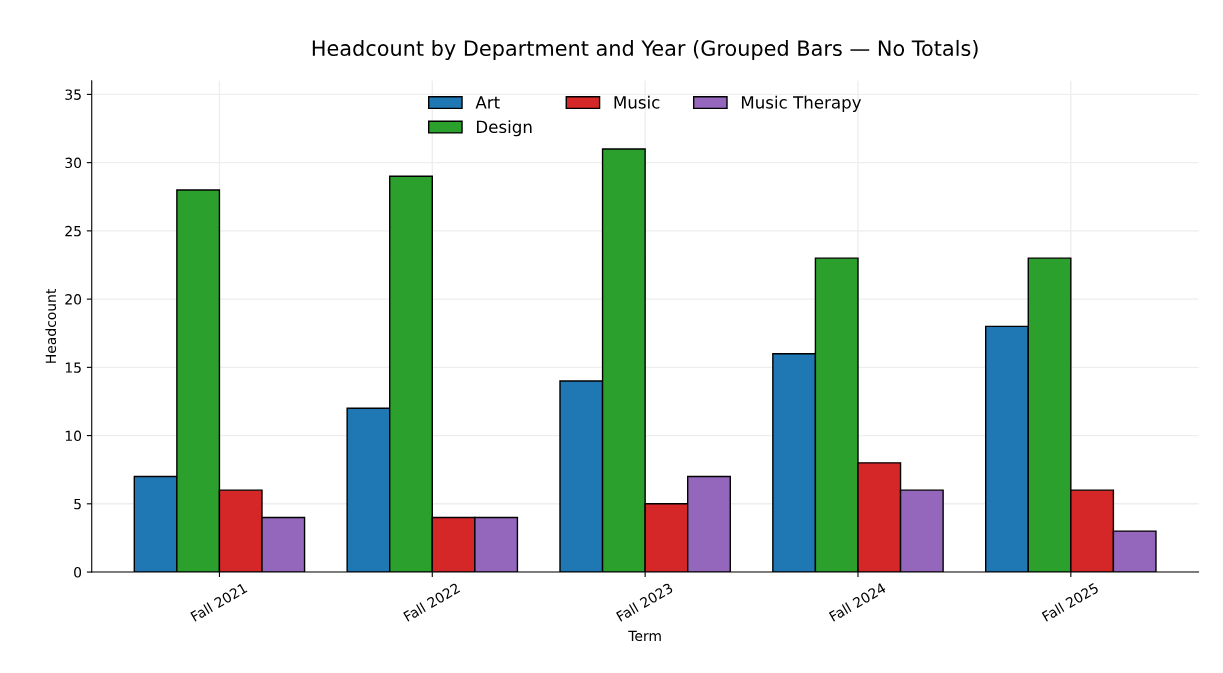 Image resolution: width=1223 pixels, height=673 pixels. Describe the element at coordinates (504, 128) in the screenshot. I see `legend-label: Design` at that location.